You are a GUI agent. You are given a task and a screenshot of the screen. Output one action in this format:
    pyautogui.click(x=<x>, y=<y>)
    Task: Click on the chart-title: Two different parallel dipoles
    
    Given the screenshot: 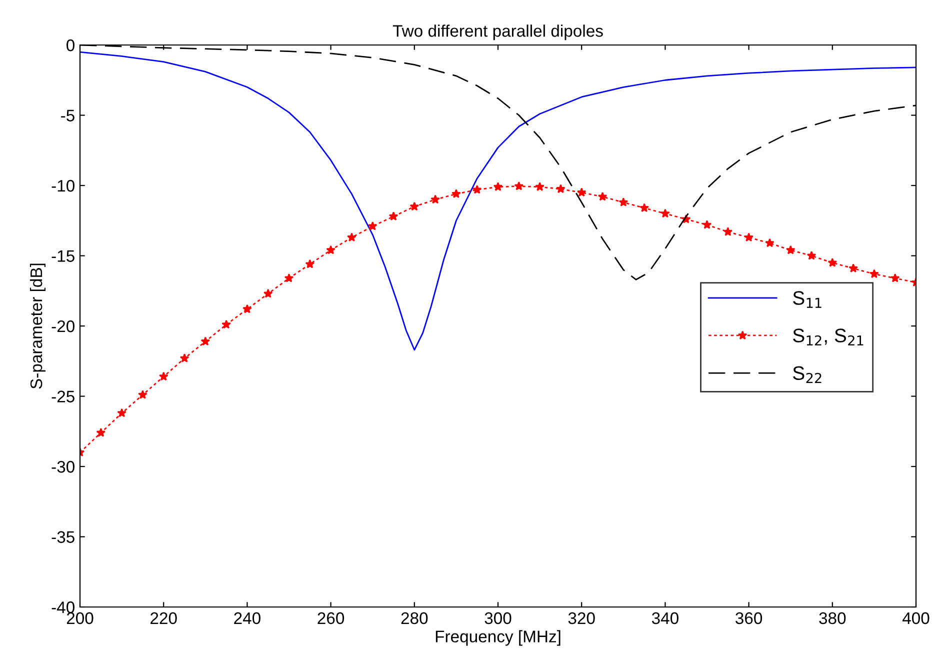 What is the action you would take?
    pyautogui.click(x=497, y=32)
    